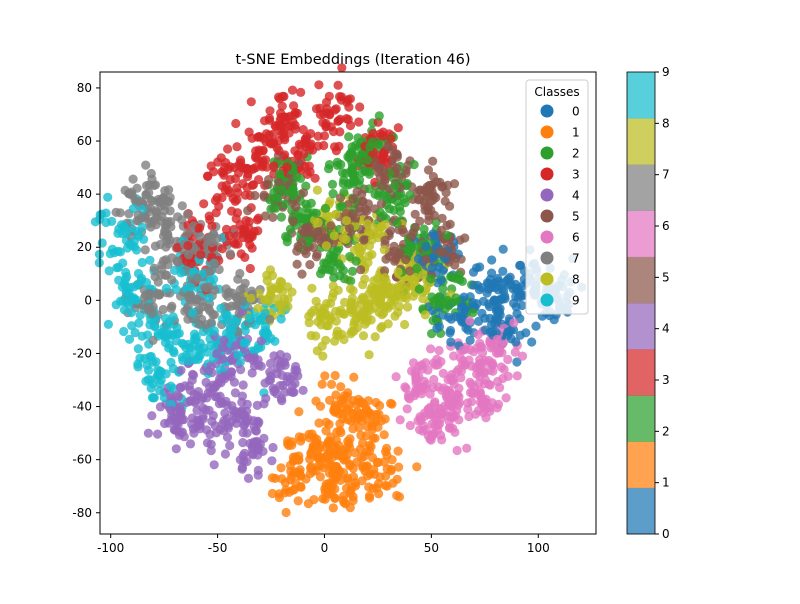 The image size is (800, 604). I want to click on colorbar-tick-label: 0, so click(666, 534).